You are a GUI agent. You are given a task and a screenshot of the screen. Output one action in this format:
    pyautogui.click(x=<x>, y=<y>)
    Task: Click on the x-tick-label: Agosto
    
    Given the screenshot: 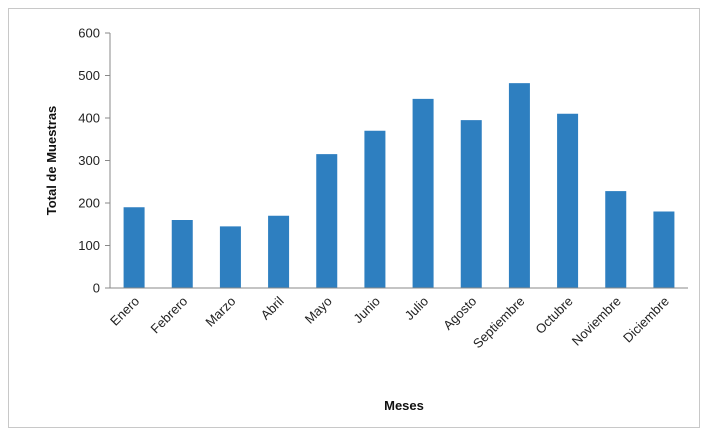 What is the action you would take?
    pyautogui.click(x=459, y=313)
    